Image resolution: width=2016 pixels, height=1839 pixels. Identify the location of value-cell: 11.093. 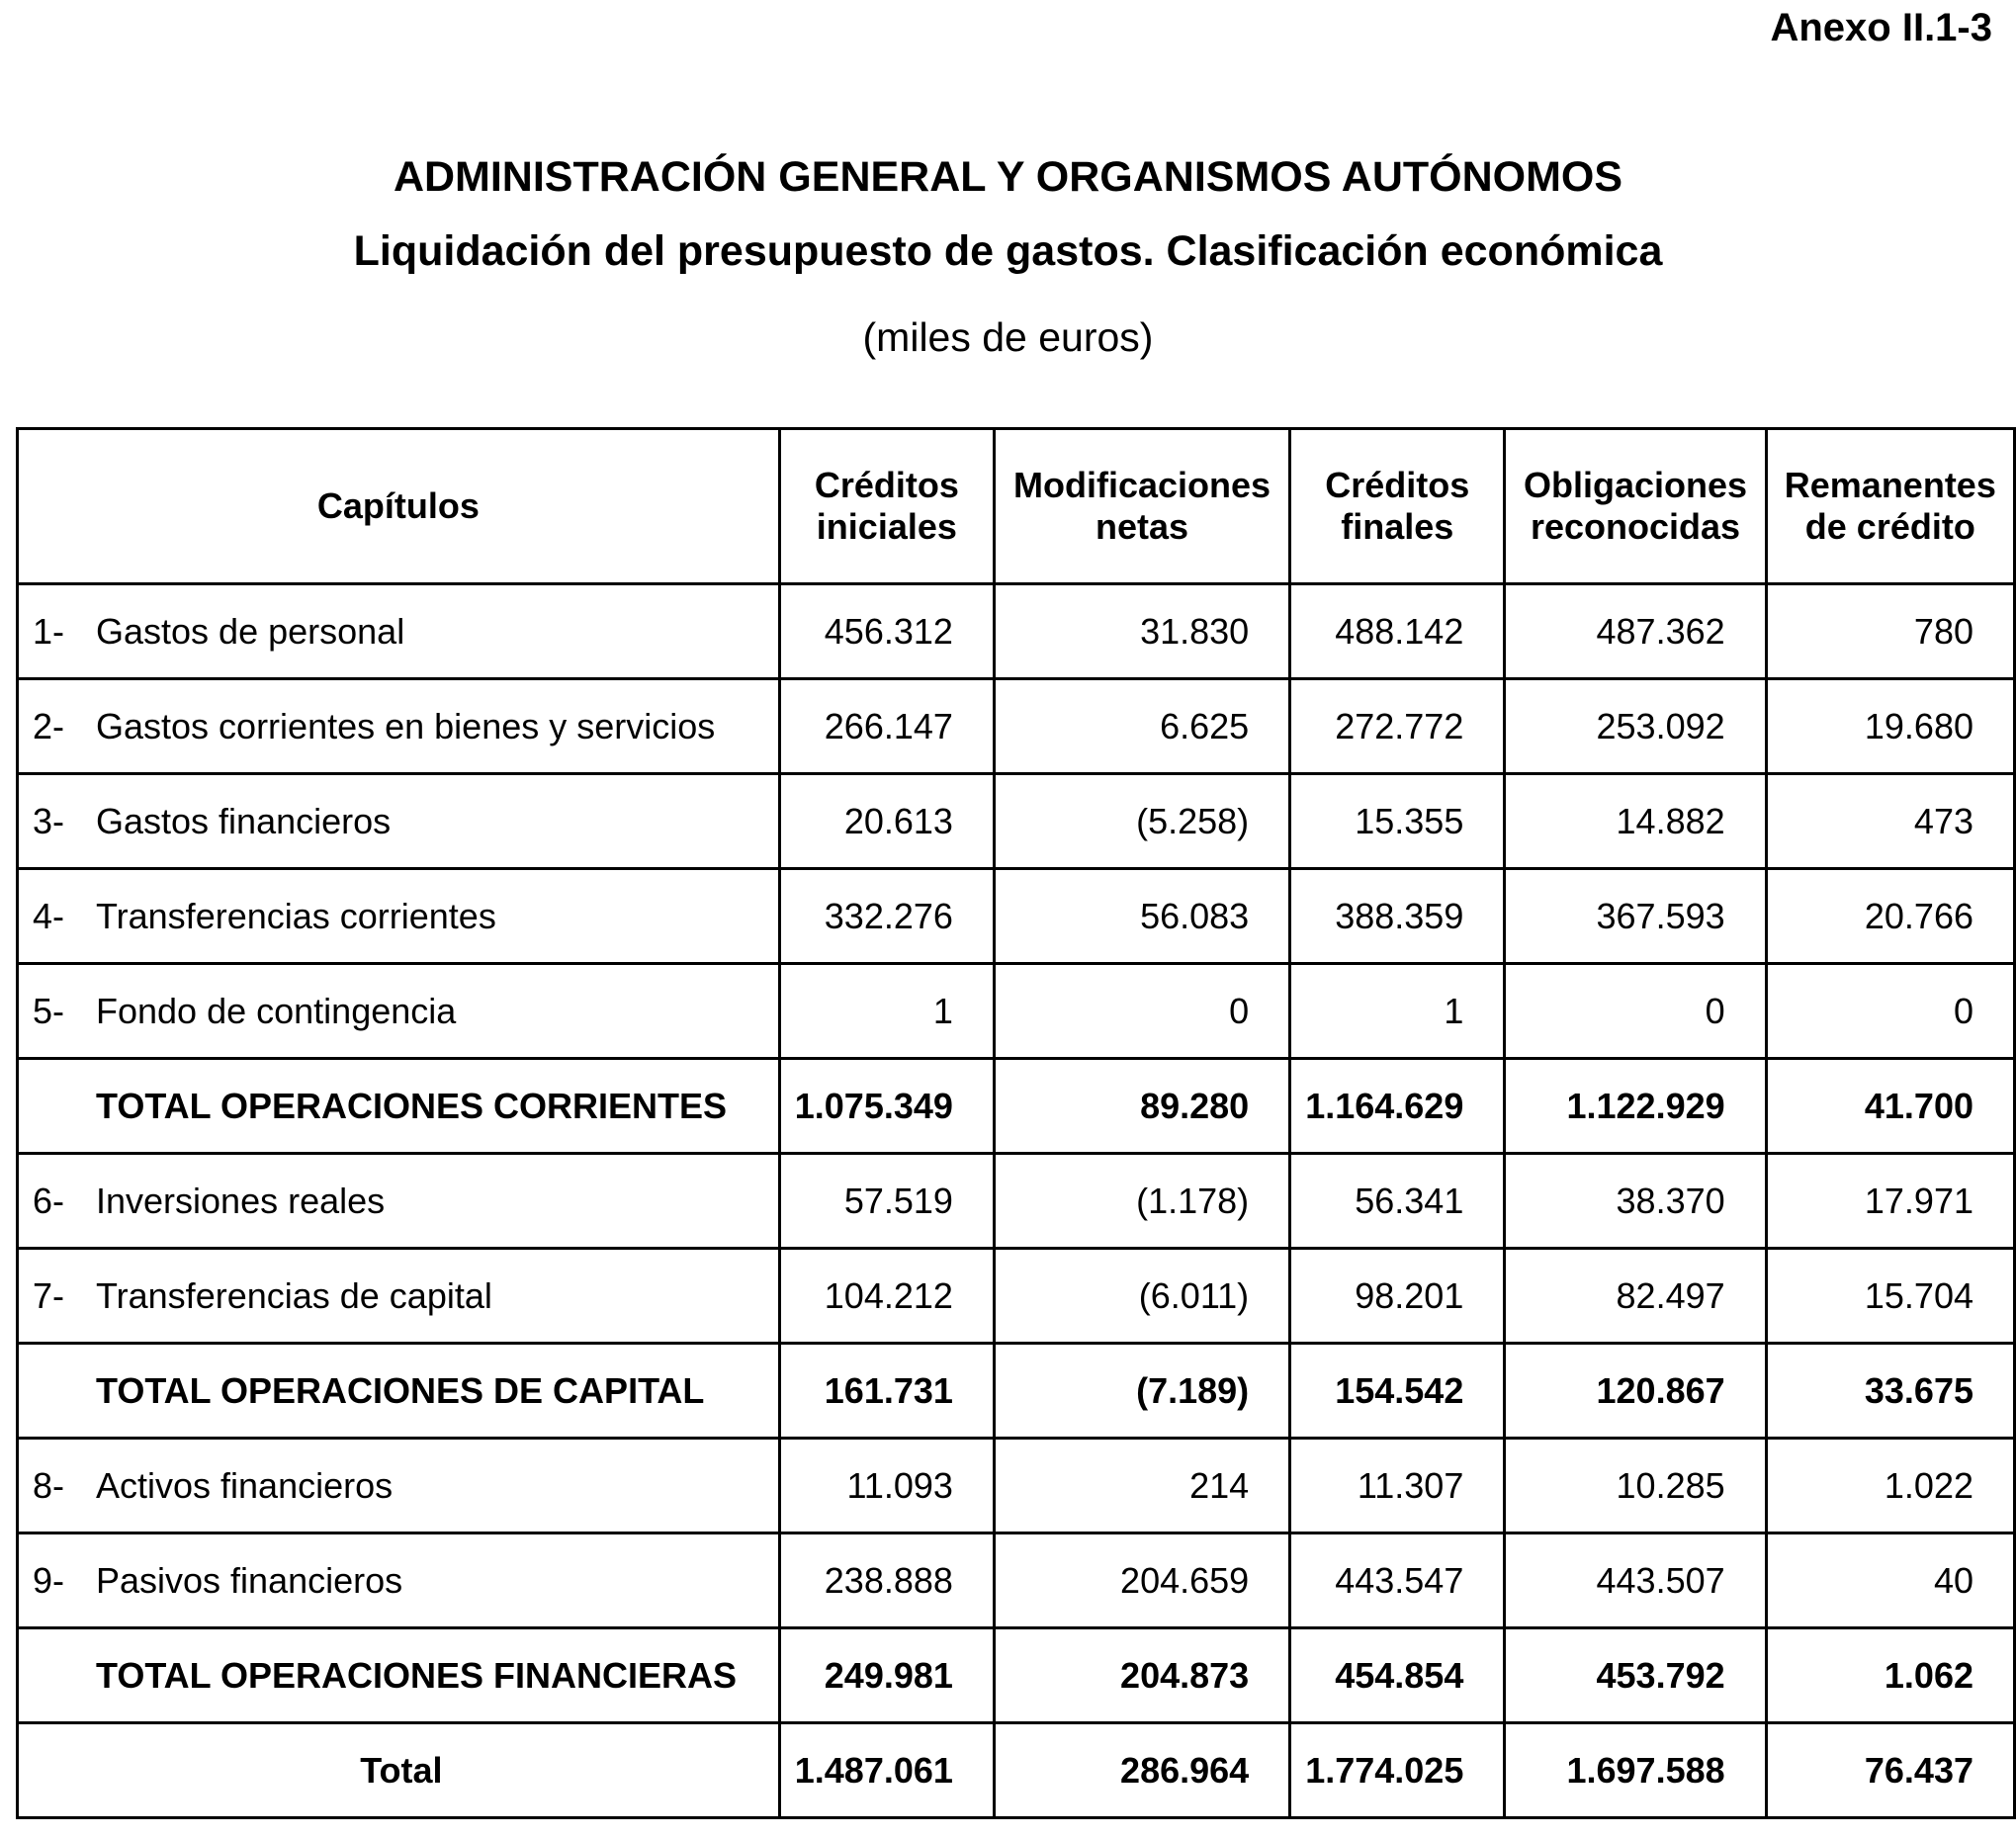
(887, 1485).